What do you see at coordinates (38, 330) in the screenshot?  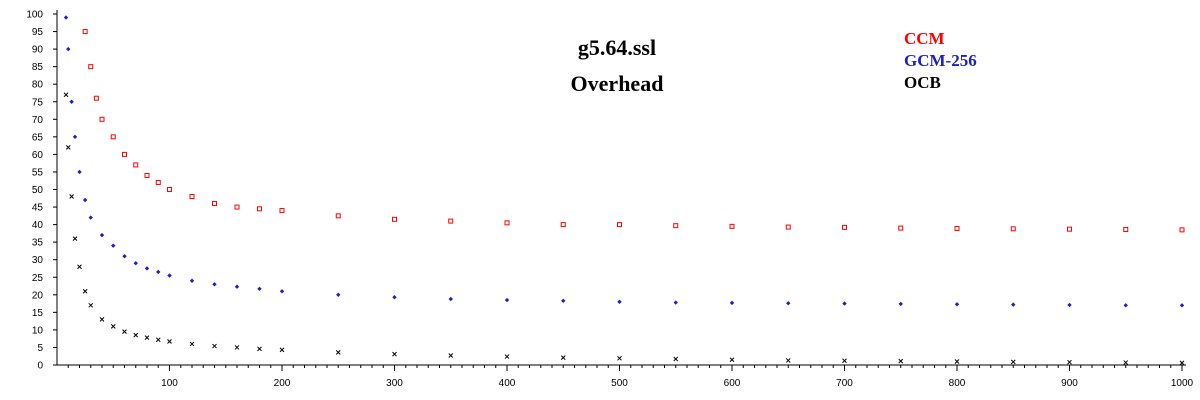 I see `y-tick-label: 10` at bounding box center [38, 330].